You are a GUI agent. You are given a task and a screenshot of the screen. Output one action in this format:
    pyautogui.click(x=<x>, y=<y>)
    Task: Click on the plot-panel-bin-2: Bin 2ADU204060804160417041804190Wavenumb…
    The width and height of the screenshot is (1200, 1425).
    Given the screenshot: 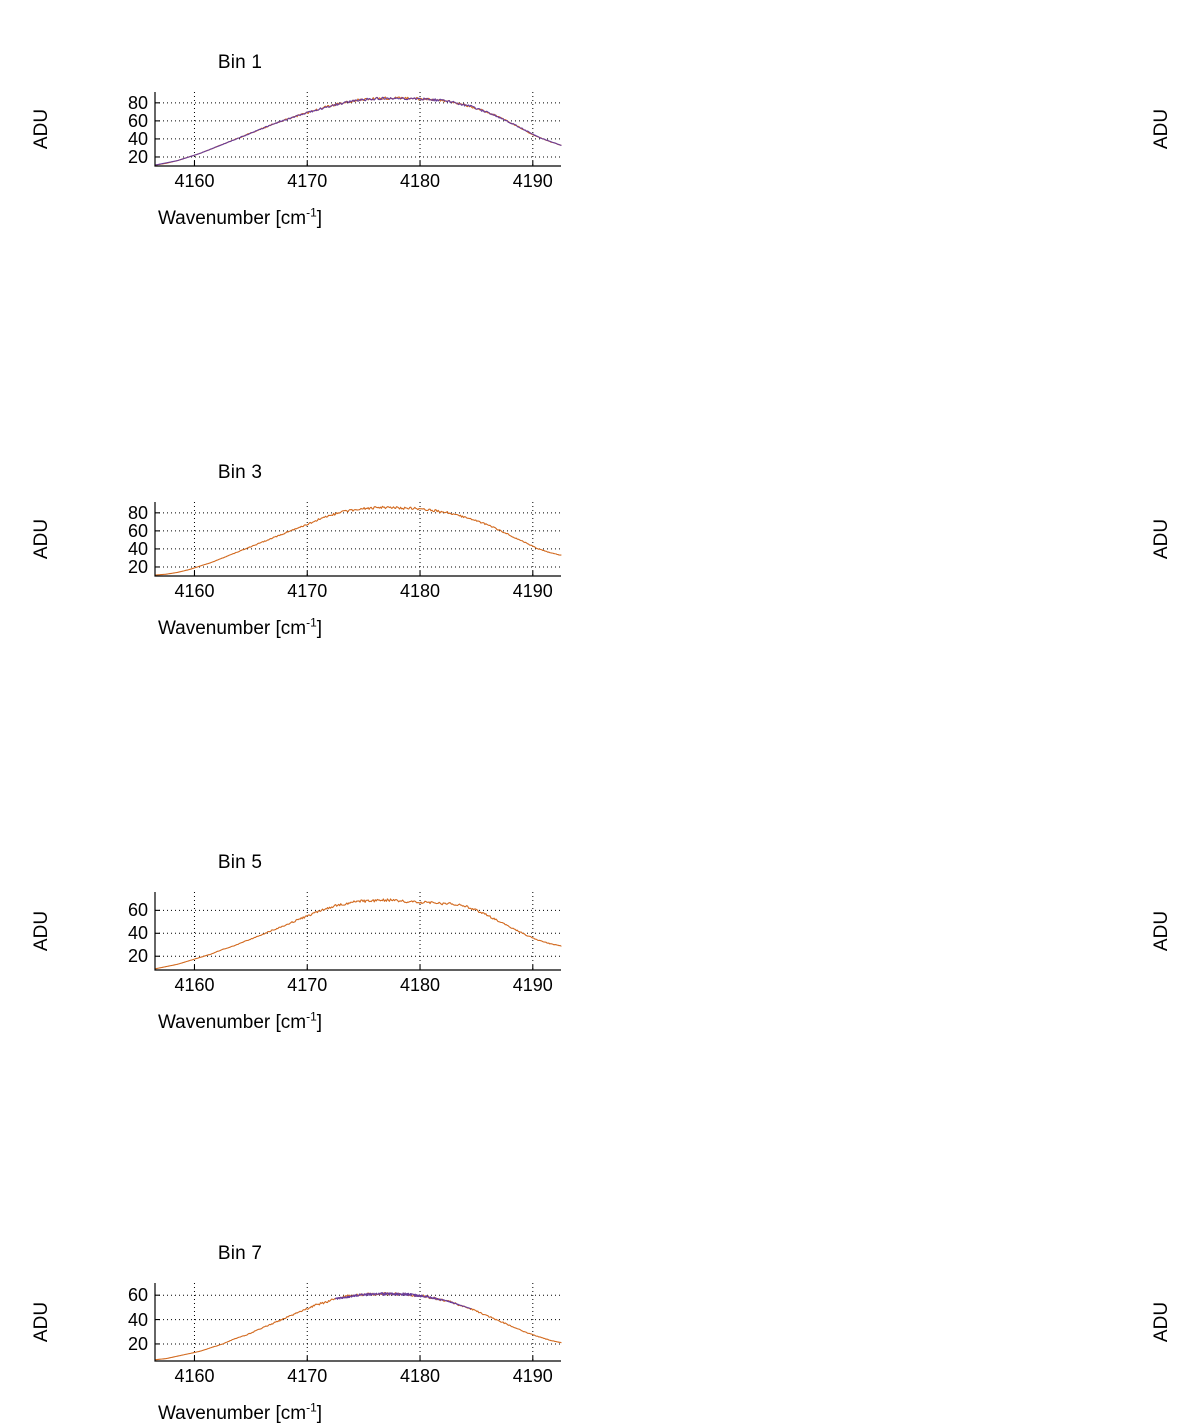 What is the action you would take?
    pyautogui.click(x=900, y=107)
    